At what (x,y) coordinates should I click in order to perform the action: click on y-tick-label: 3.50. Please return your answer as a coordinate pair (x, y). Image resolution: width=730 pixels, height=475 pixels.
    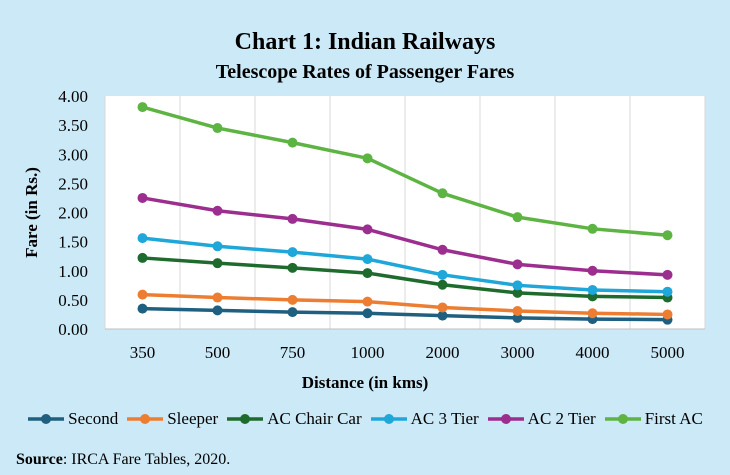
    Looking at the image, I should click on (73, 125).